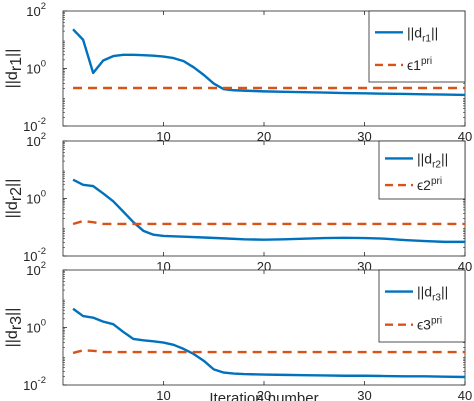 The width and height of the screenshot is (474, 401). What do you see at coordinates (16, 323) in the screenshot?
I see `y-label-subscript: r3` at bounding box center [16, 323].